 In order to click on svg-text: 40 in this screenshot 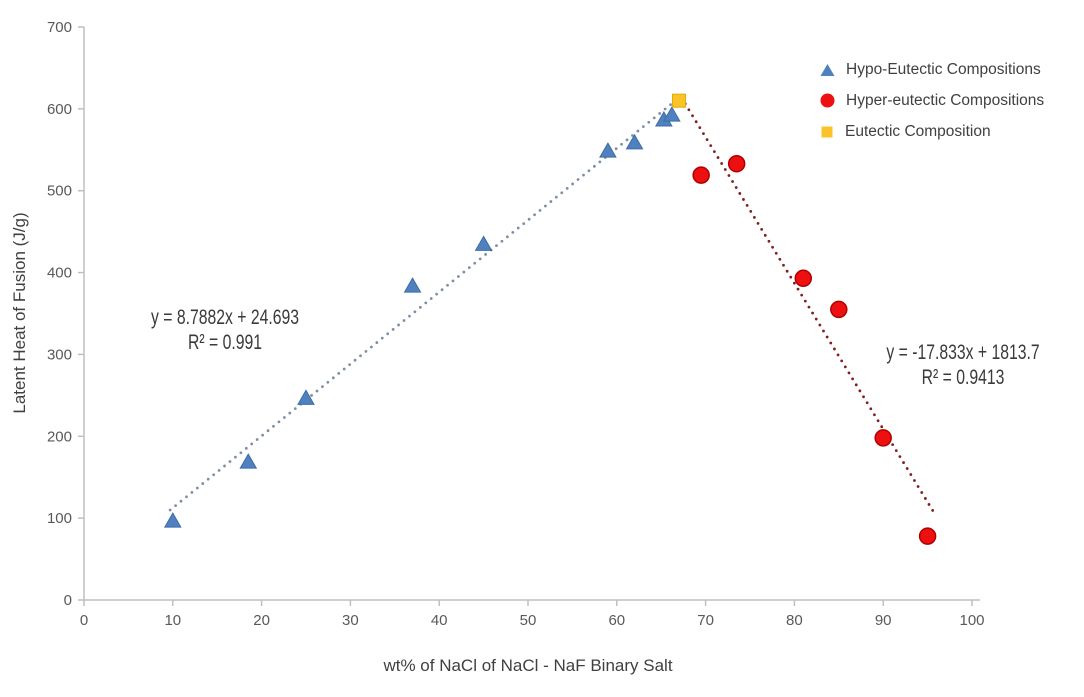, I will do `click(439, 620)`.